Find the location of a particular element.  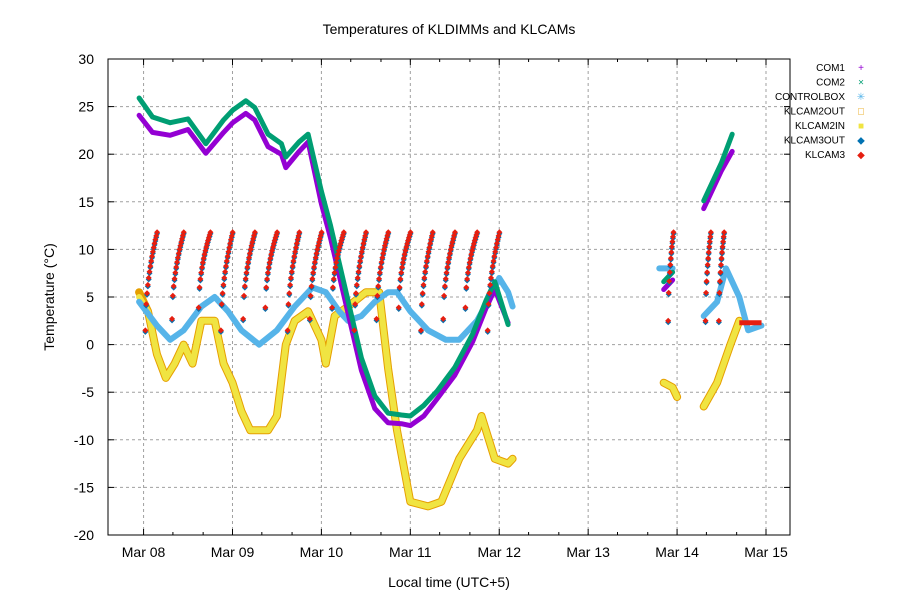

x-tick-label: Mar 13 is located at coordinates (588, 552).